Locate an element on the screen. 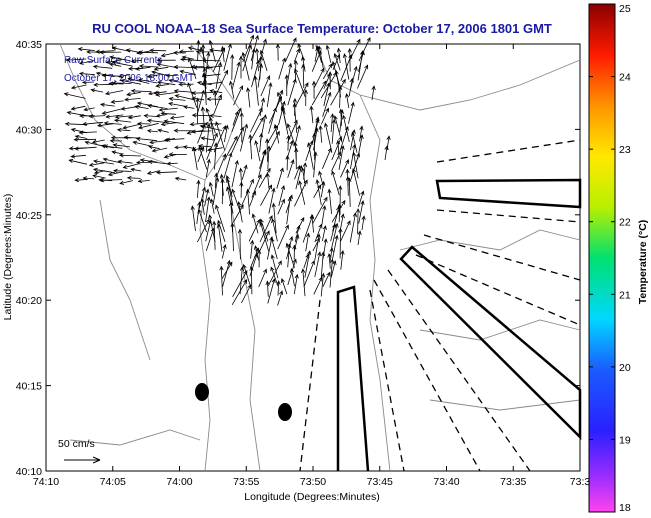 This screenshot has width=651, height=518. colorbar-label: Temperature (°C) is located at coordinates (643, 262).